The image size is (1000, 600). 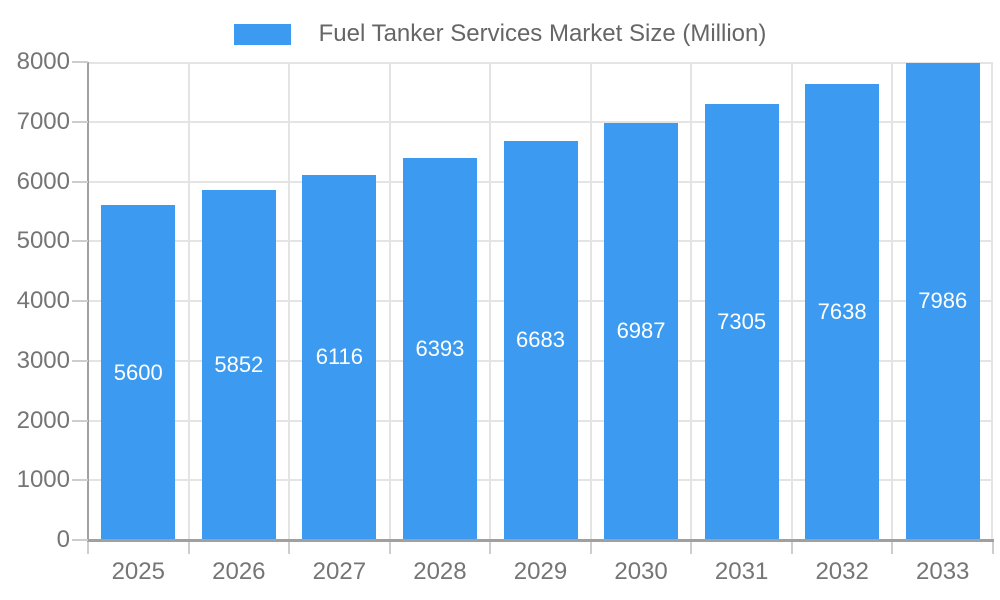 I want to click on bar: 6393, so click(x=439, y=349).